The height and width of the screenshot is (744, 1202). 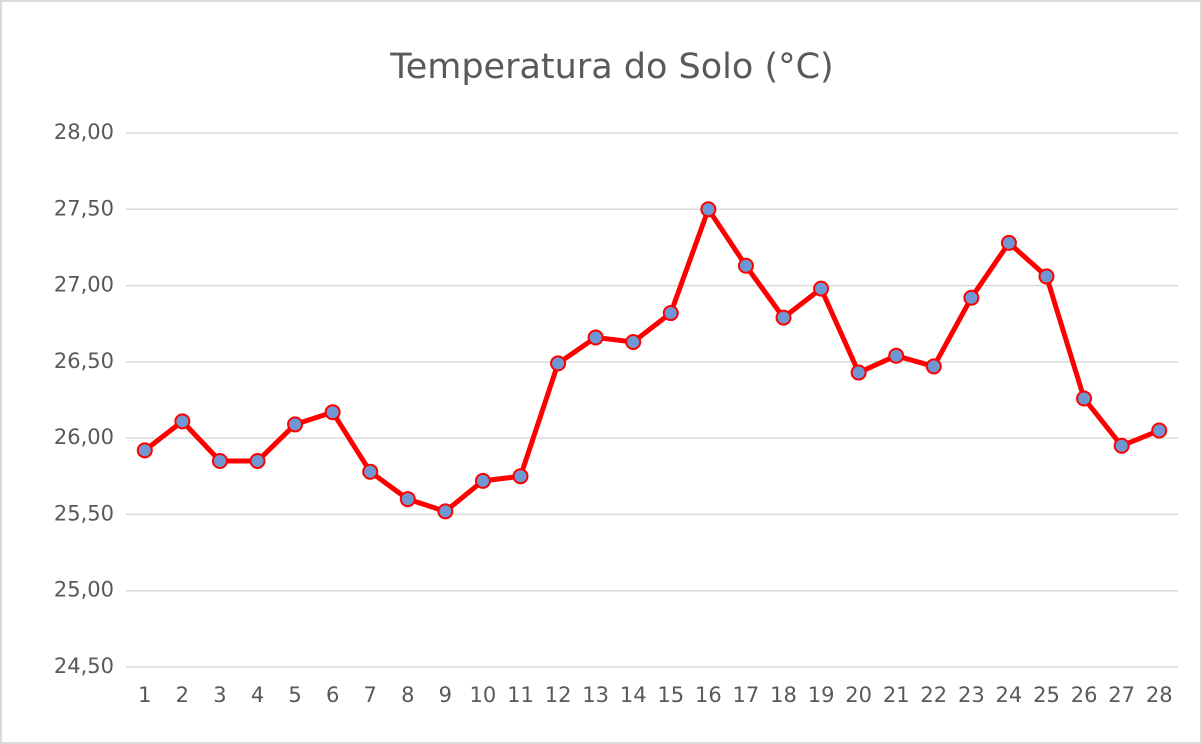 What do you see at coordinates (611, 67) in the screenshot?
I see `chart-title: Temperatura do Solo (°C)` at bounding box center [611, 67].